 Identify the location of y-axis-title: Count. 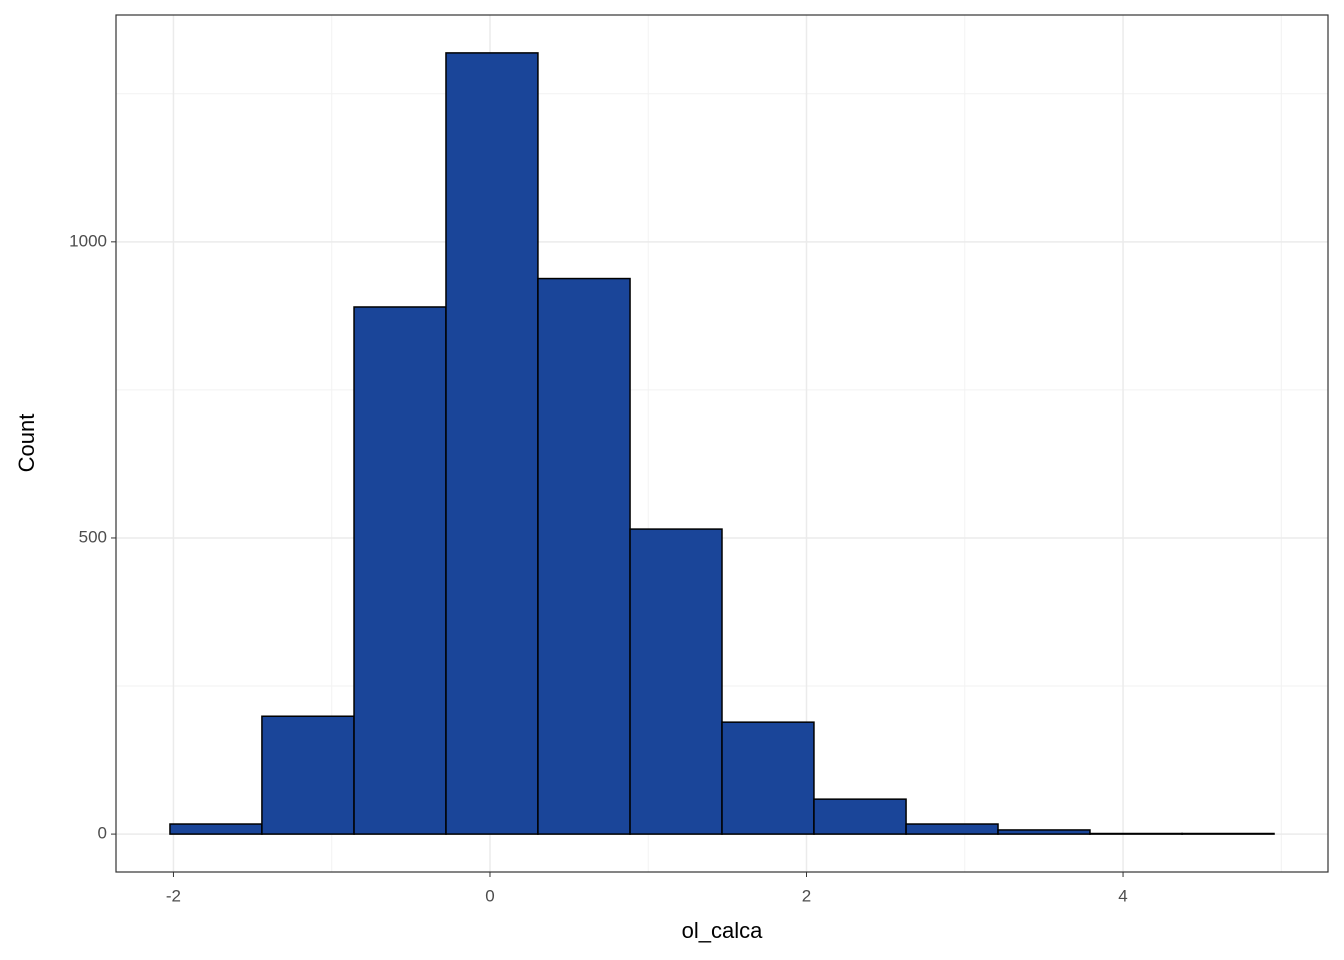
(26, 443).